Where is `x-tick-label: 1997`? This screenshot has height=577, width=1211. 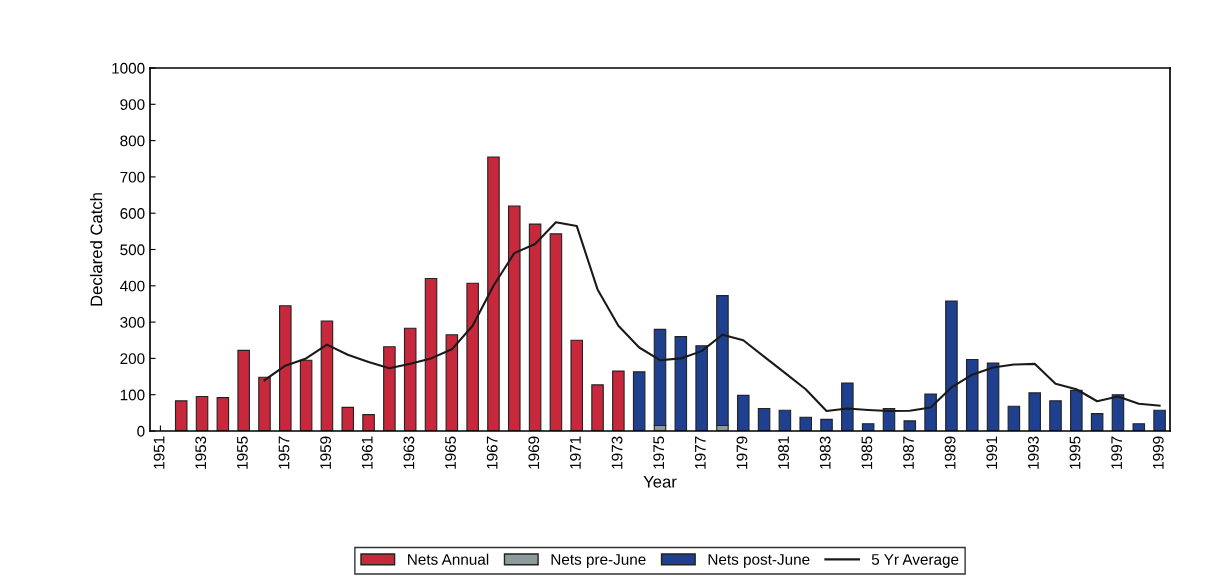 x-tick-label: 1997 is located at coordinates (1117, 452).